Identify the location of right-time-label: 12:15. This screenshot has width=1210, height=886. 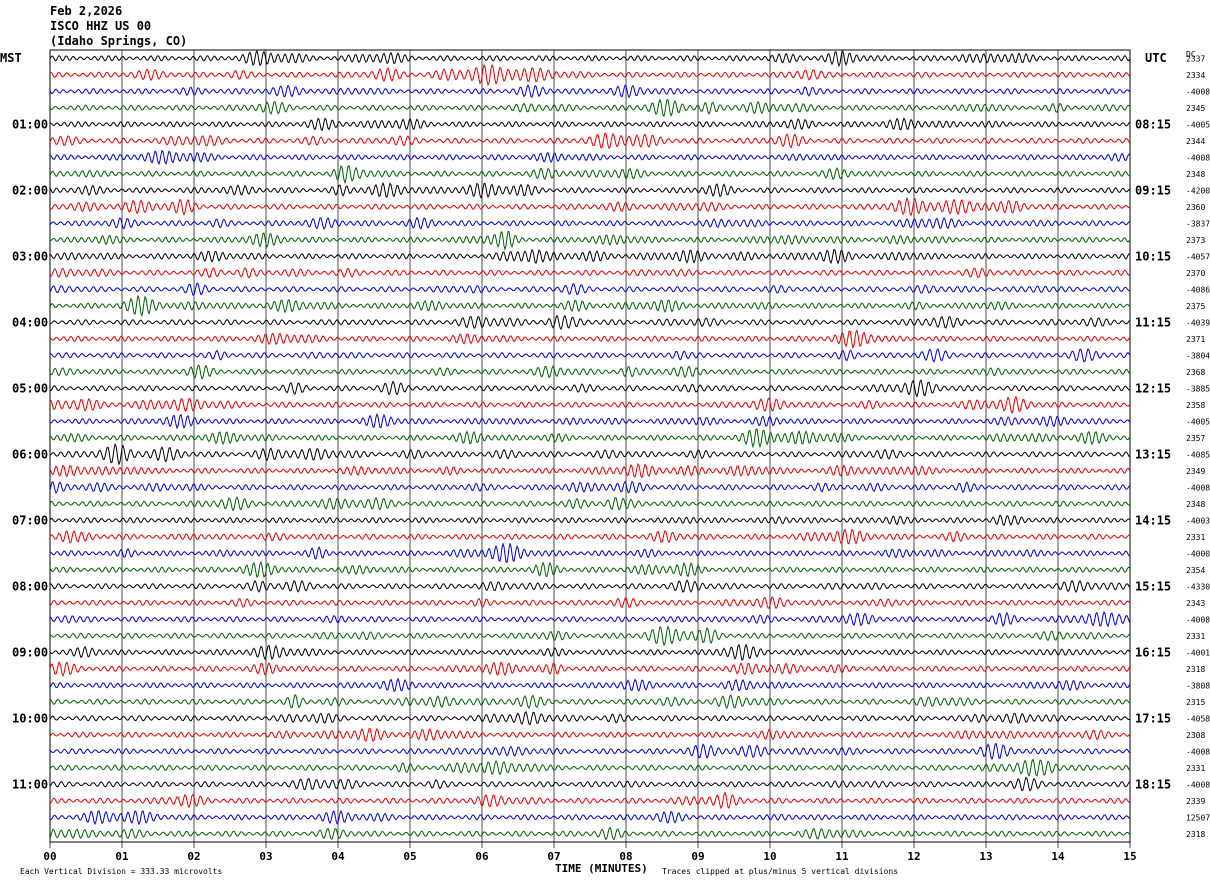
(1153, 388).